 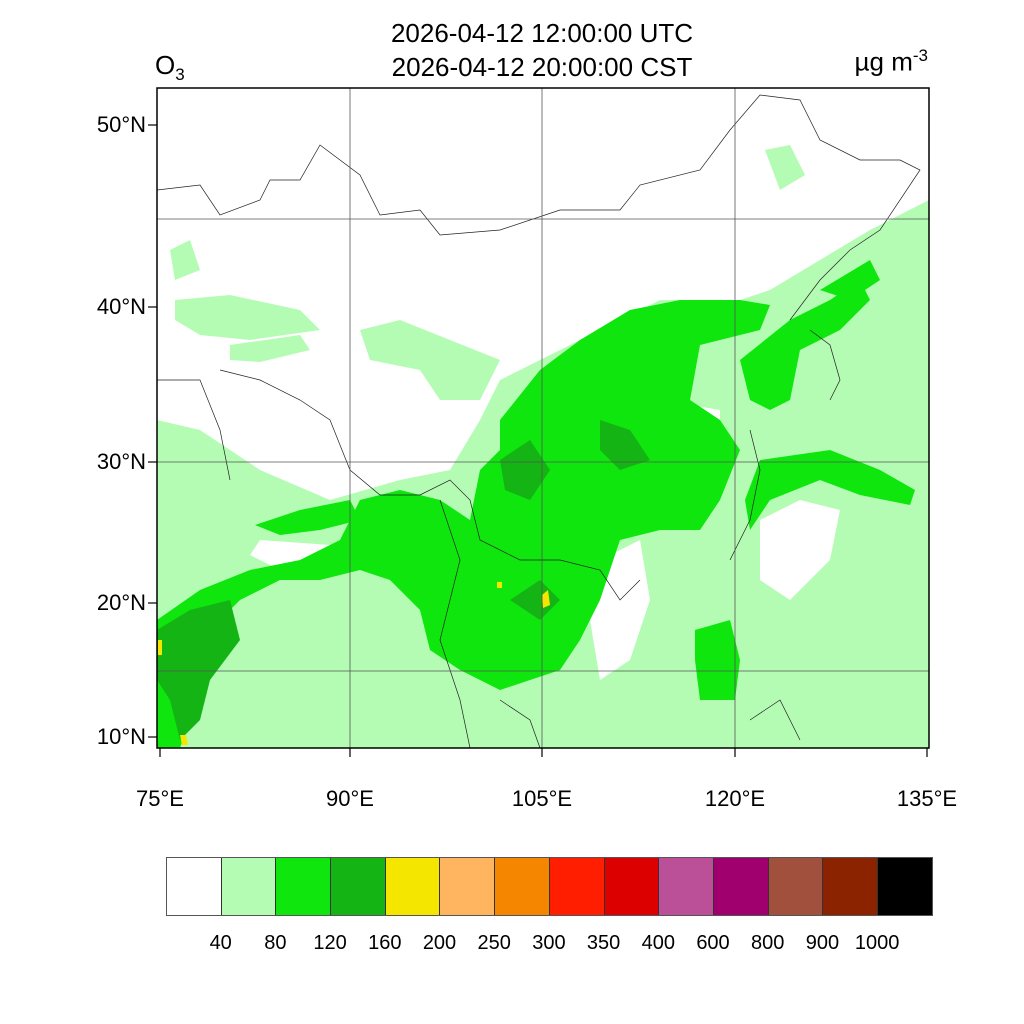 What do you see at coordinates (330, 943) in the screenshot?
I see `colorbar-label: 120` at bounding box center [330, 943].